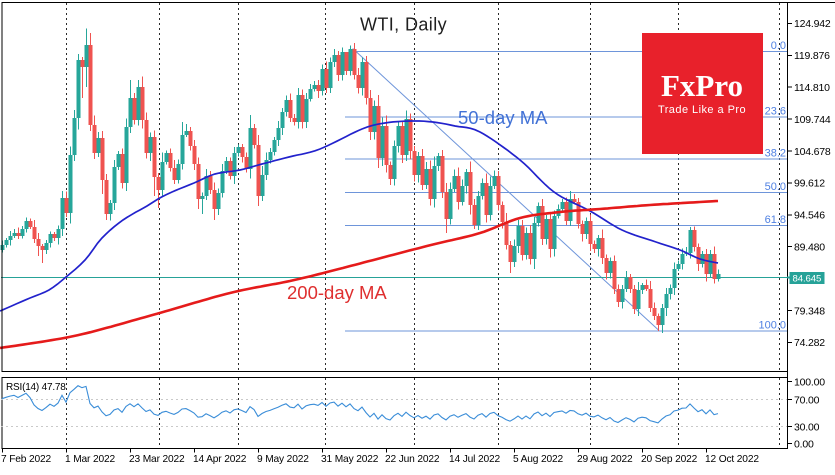 This screenshot has width=835, height=475. I want to click on svg-text: 61.8, so click(775, 220).